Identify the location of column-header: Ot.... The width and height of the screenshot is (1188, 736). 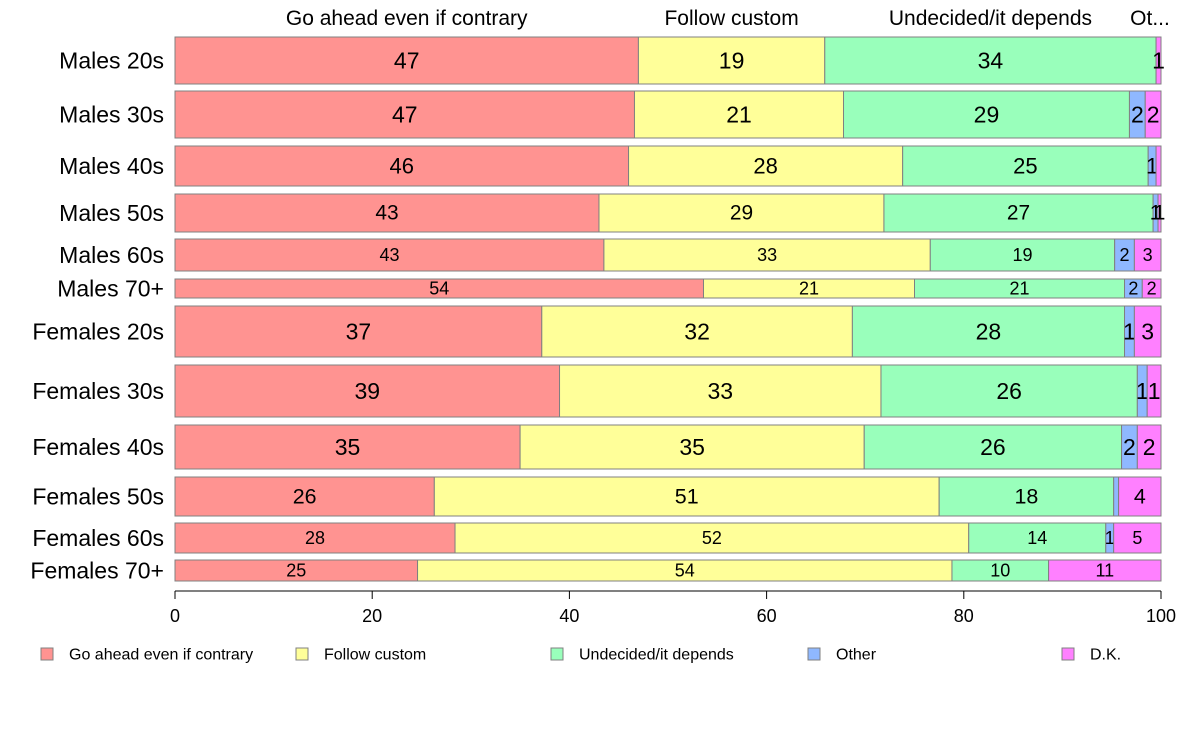
(1150, 18).